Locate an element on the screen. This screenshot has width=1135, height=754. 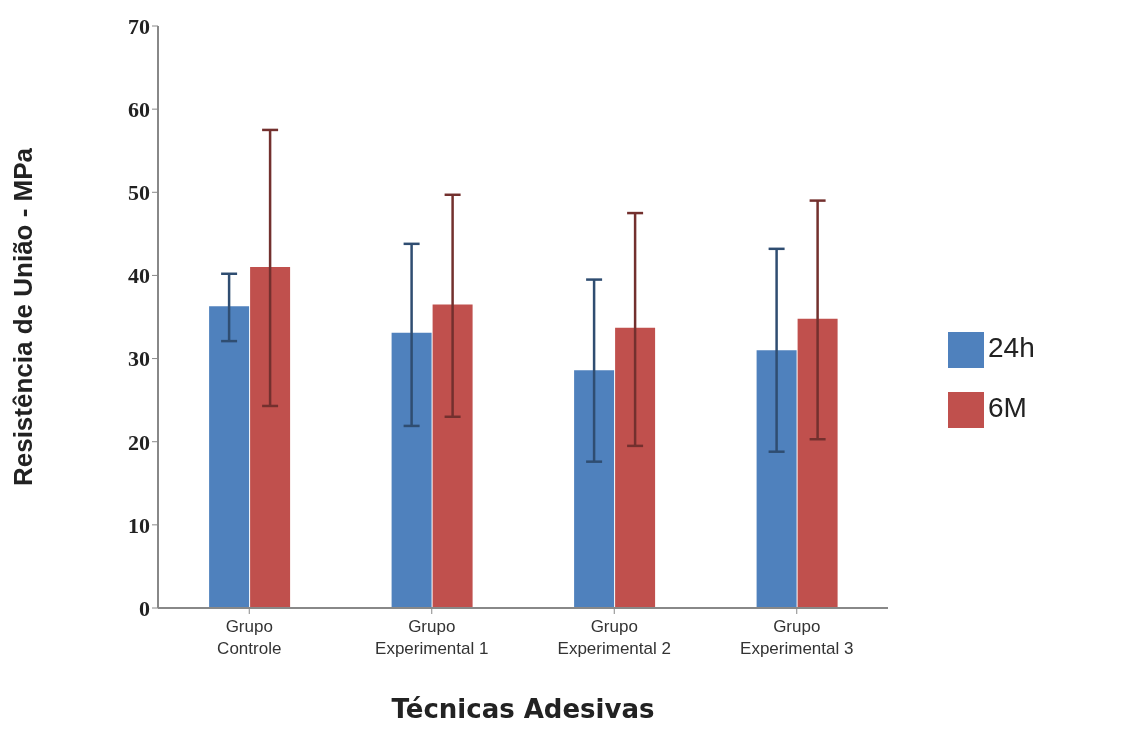
x-tick-label: Grupo Controle is located at coordinates (249, 637).